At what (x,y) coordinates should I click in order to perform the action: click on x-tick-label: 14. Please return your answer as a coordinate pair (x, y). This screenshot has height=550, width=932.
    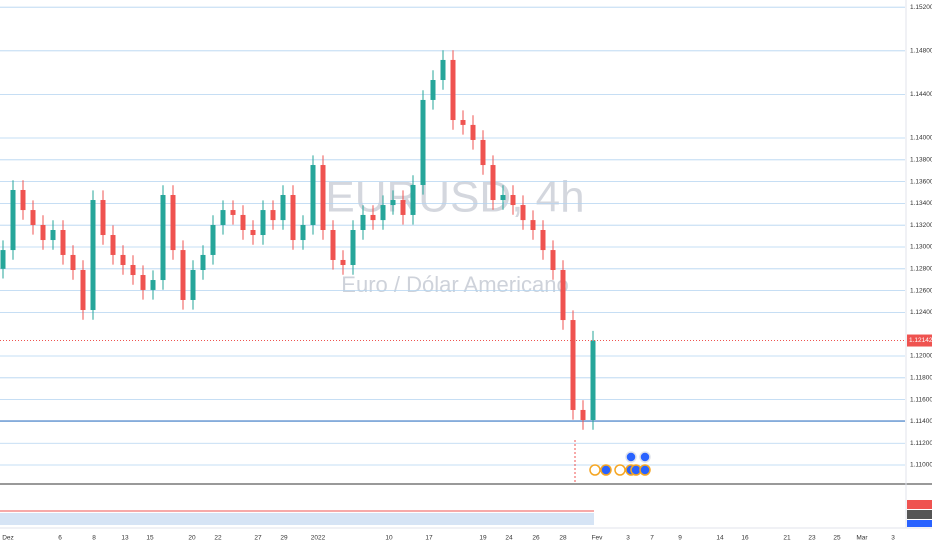
    Looking at the image, I should click on (720, 538).